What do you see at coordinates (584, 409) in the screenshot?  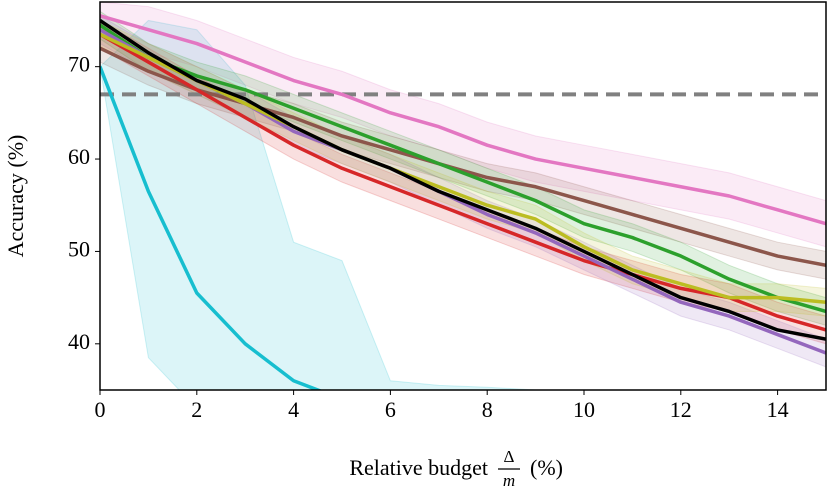 I see `x-tick-label: 10` at bounding box center [584, 409].